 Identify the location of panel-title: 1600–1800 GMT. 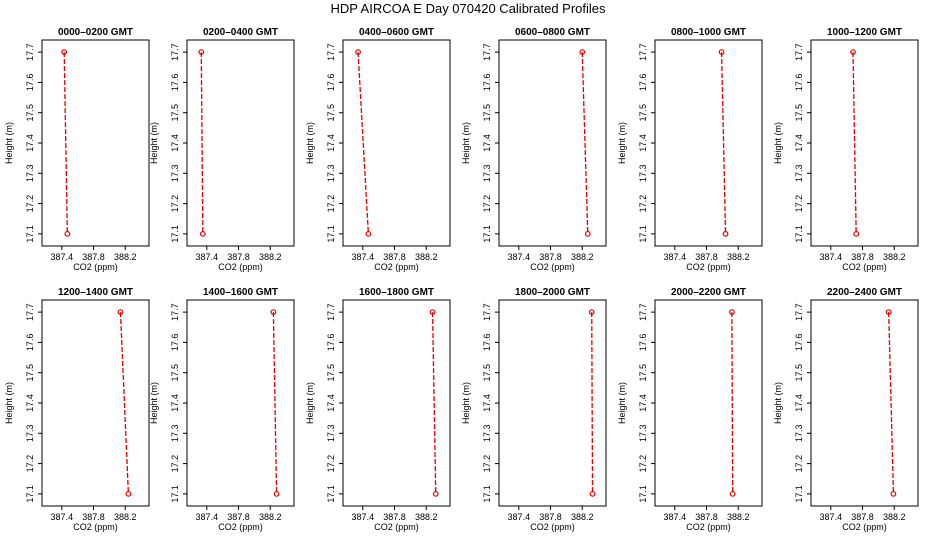
(396, 292).